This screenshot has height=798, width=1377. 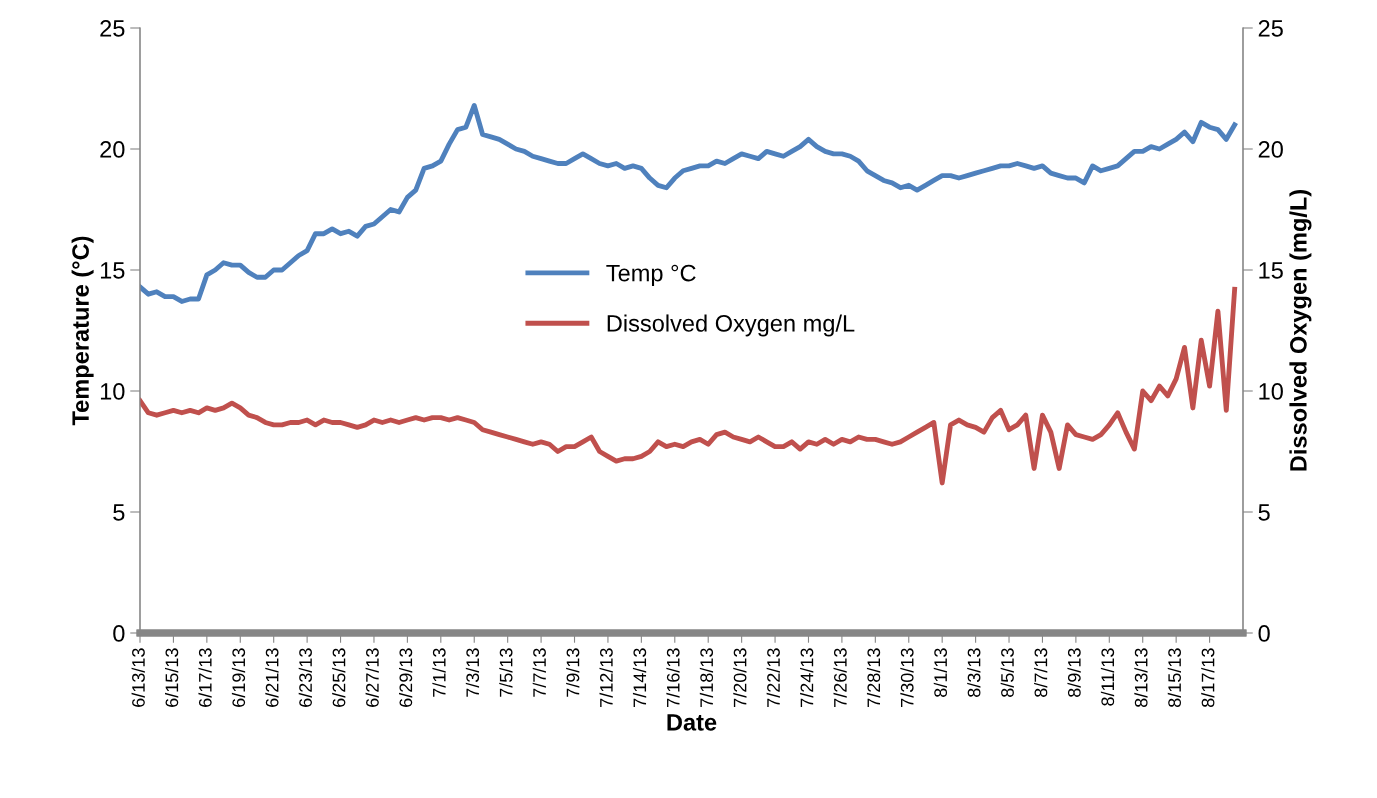 I want to click on x-tick-label: 6/25/13, so click(x=339, y=677).